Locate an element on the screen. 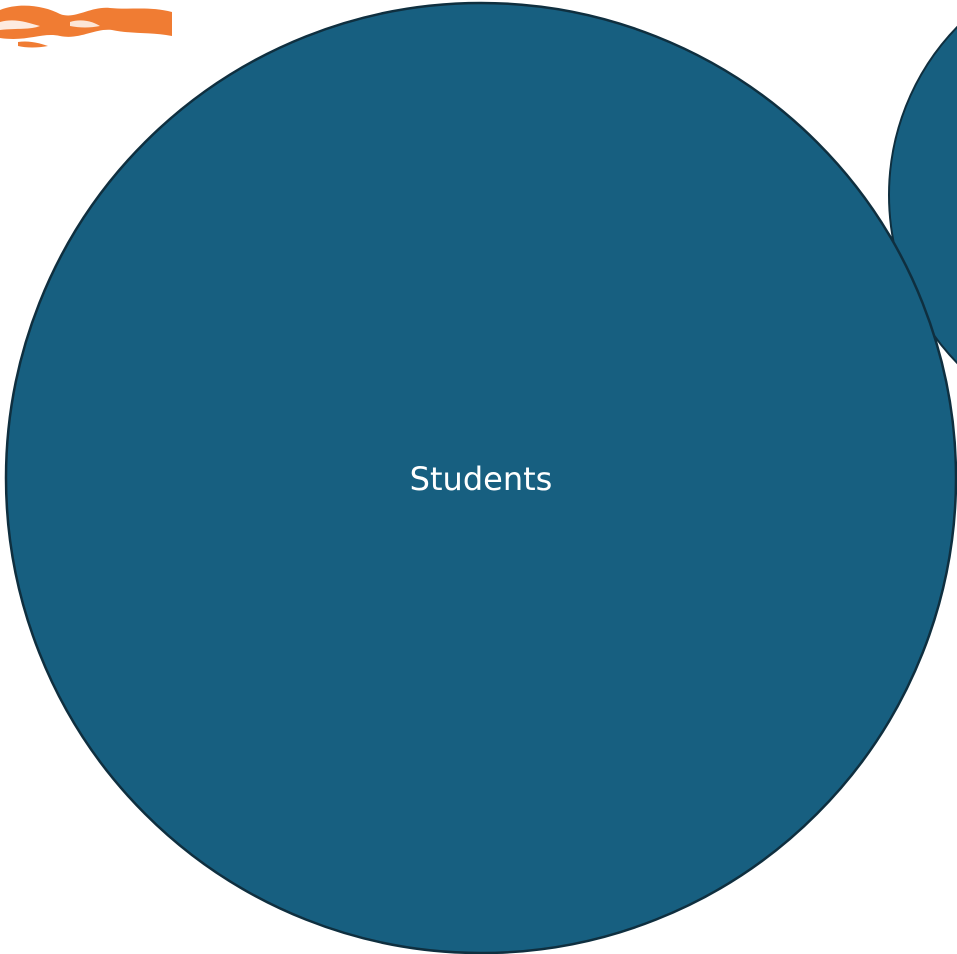 The width and height of the screenshot is (957, 954). students-label: Students is located at coordinates (481, 479).